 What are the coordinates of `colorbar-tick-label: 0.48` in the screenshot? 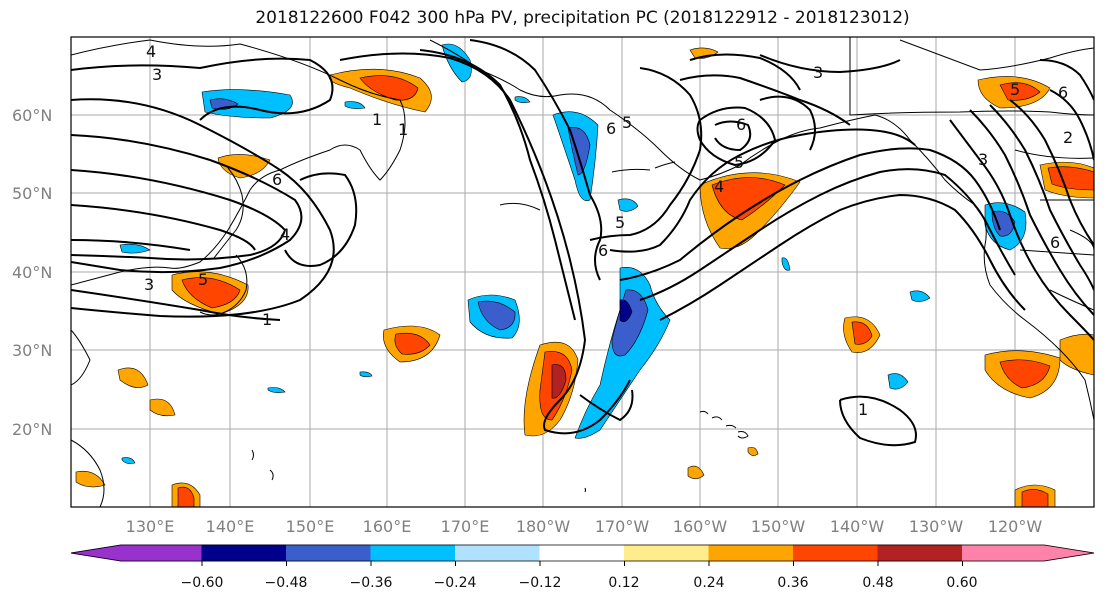 It's located at (877, 583).